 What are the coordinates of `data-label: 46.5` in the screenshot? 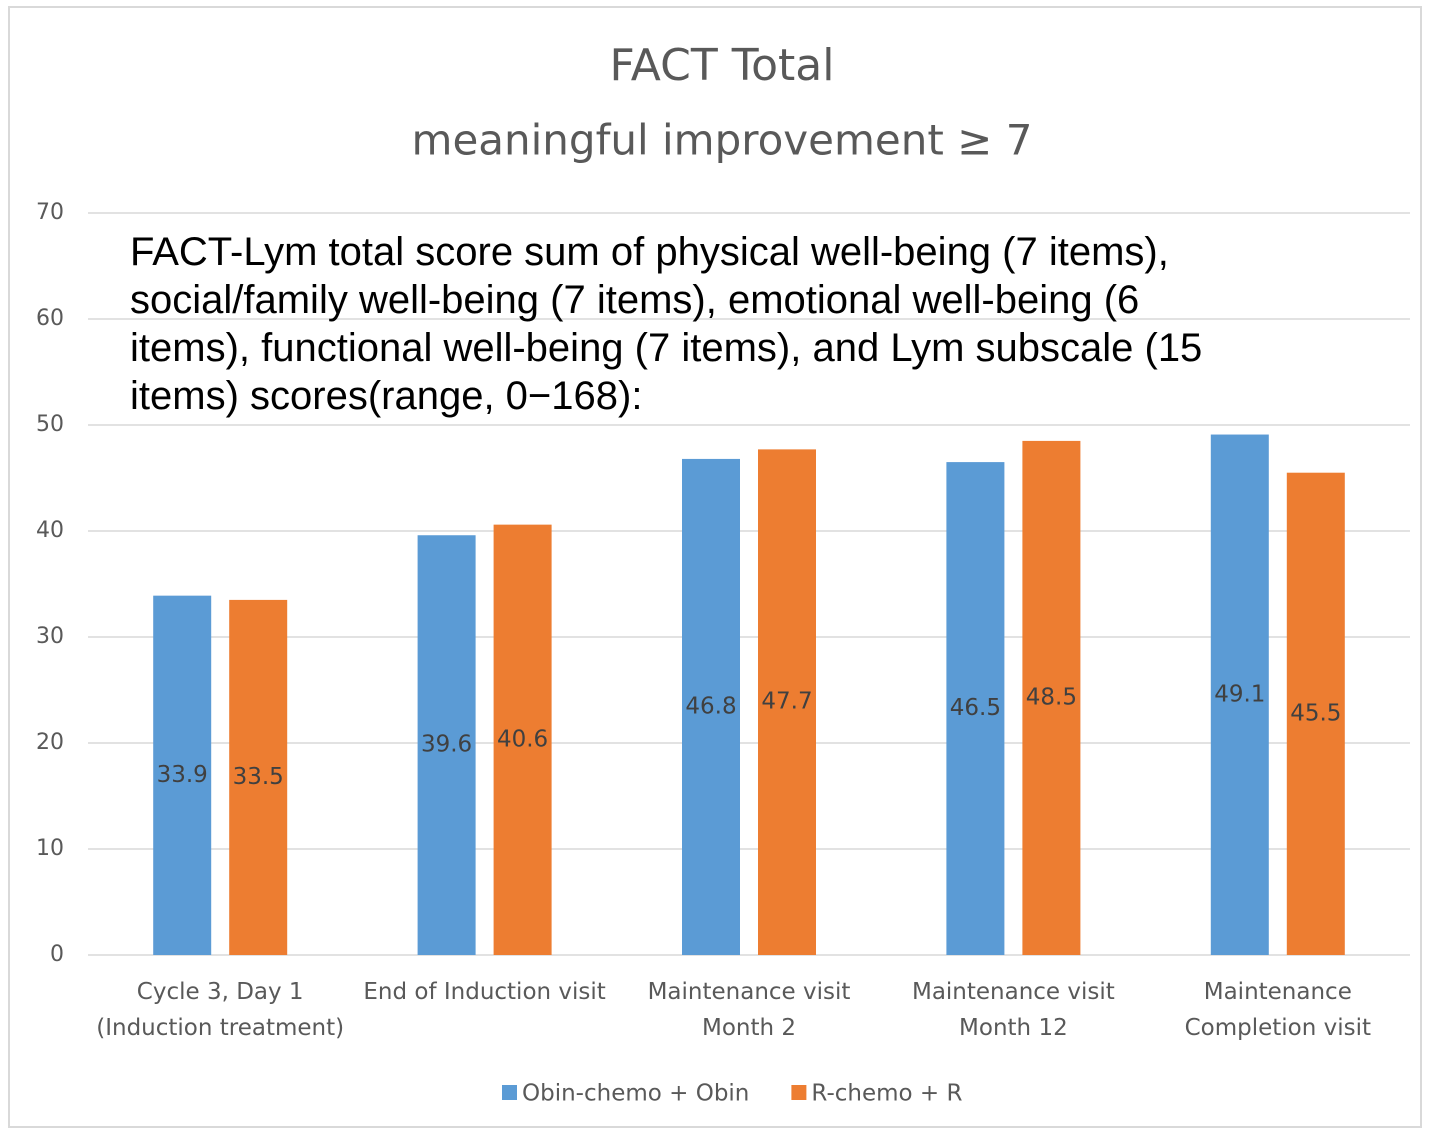 It's located at (975, 708).